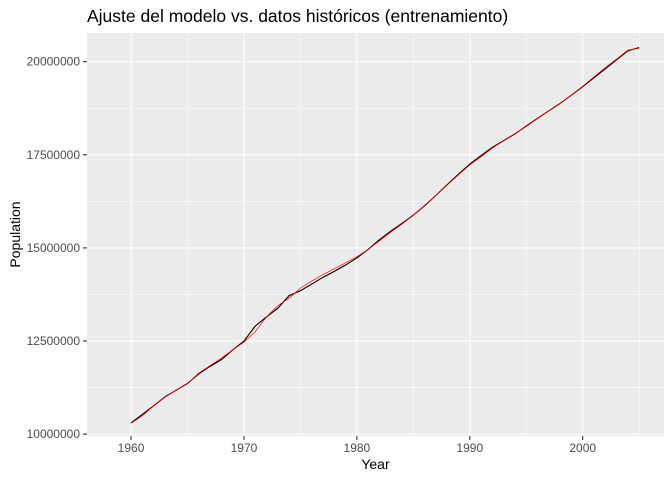 The height and width of the screenshot is (480, 672). I want to click on x-tick-label: 1980, so click(357, 448).